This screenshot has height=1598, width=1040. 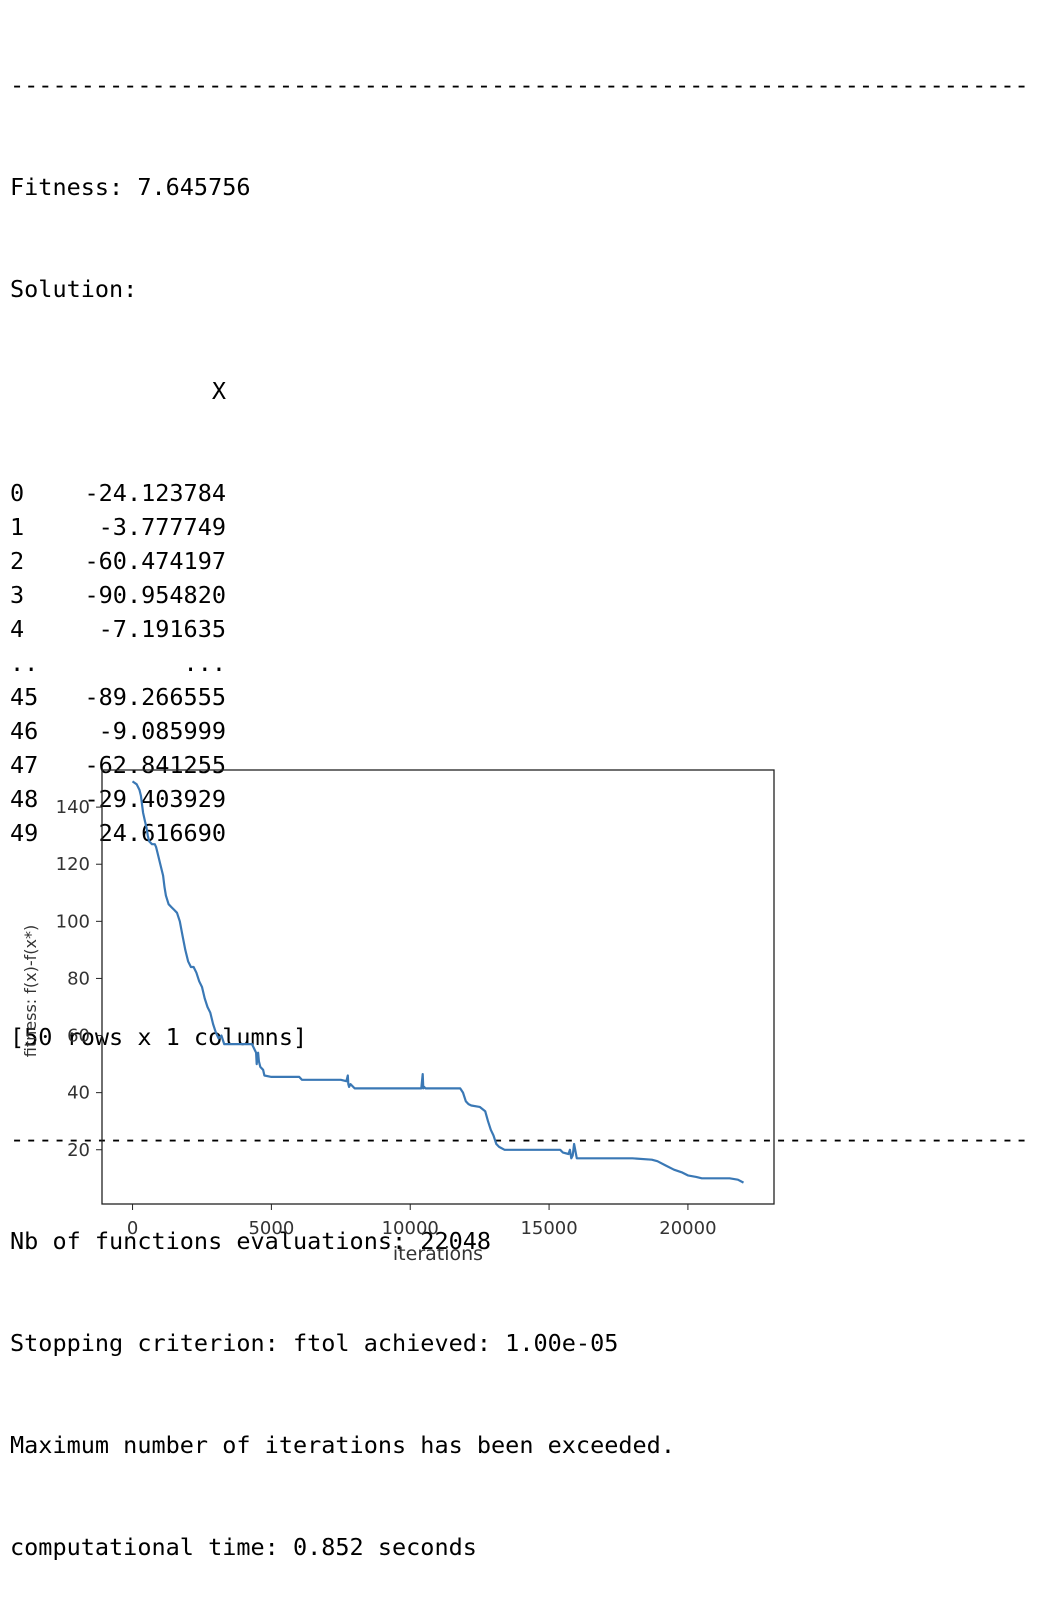 What do you see at coordinates (159, 1037) in the screenshot?
I see `shape-note: [50 rows x 1 columns]` at bounding box center [159, 1037].